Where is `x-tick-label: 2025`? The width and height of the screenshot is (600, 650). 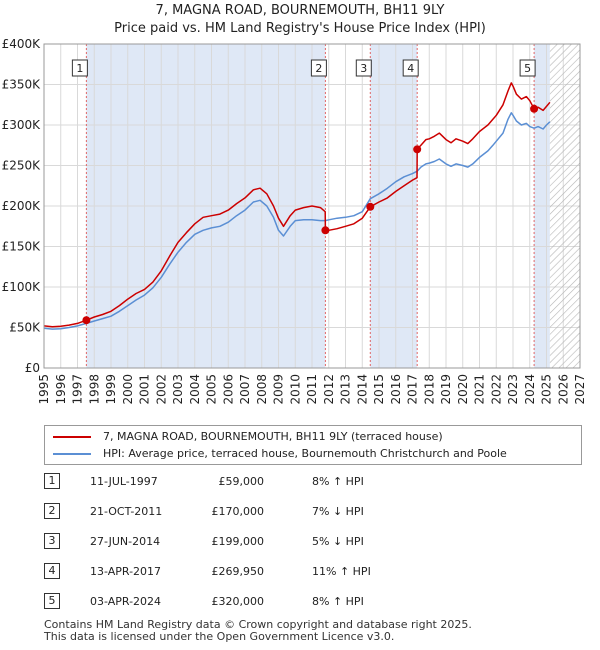 x-tick-label: 2025 is located at coordinates (547, 389).